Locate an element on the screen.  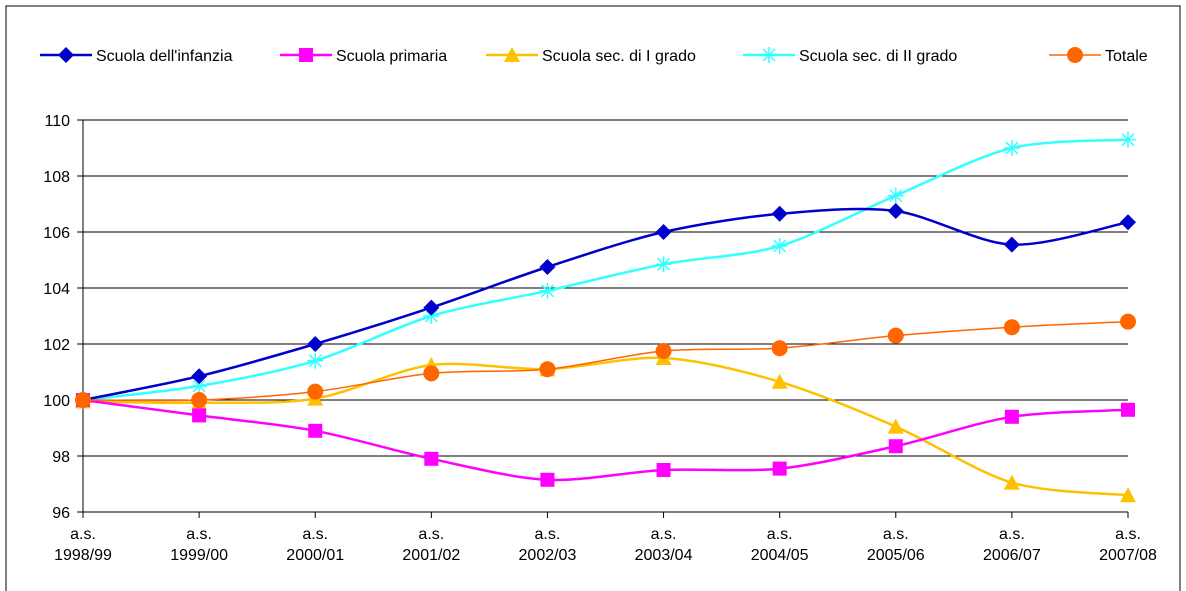
legend-entry: Totale is located at coordinates (1098, 56).